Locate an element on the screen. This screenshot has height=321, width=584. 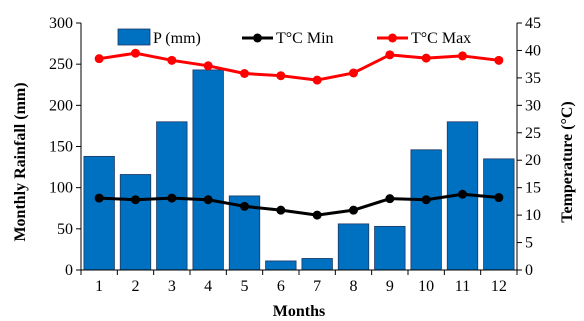
x-axis-title: Months is located at coordinates (299, 311).